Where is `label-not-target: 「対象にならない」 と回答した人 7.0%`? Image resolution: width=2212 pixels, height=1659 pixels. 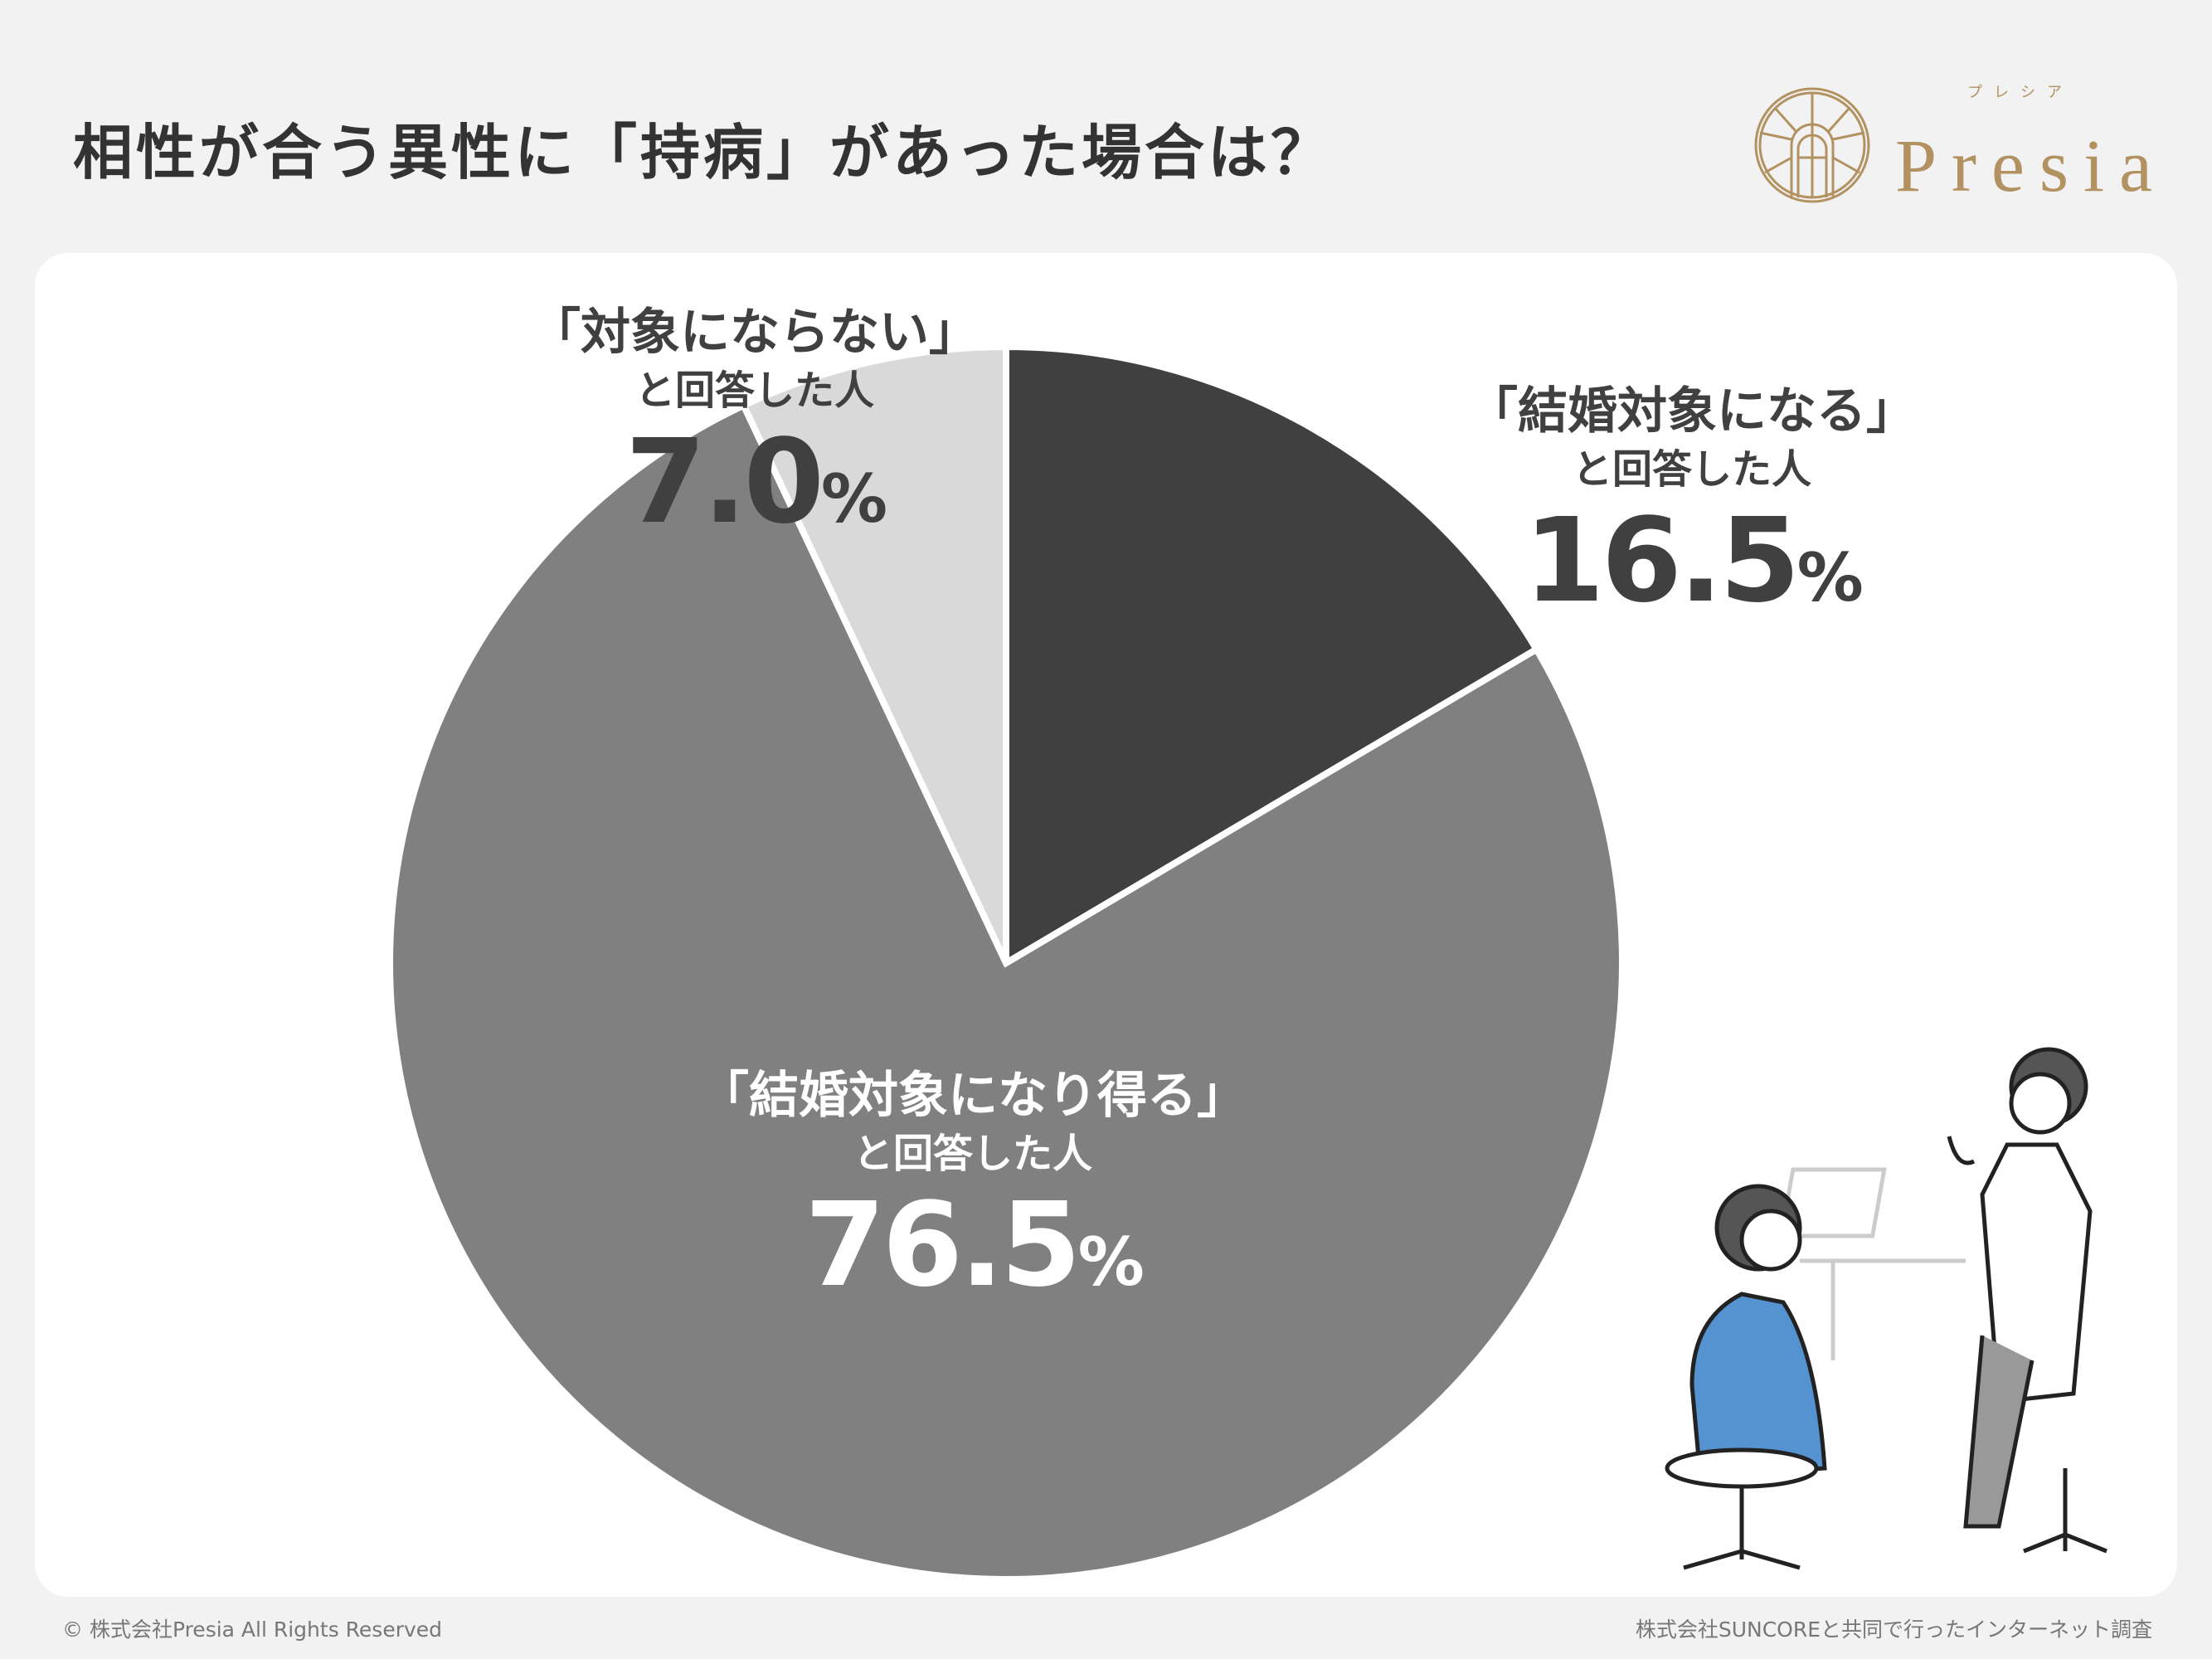
label-not-target: 「対象にならない」 と回答した人 7.0% is located at coordinates (755, 426).